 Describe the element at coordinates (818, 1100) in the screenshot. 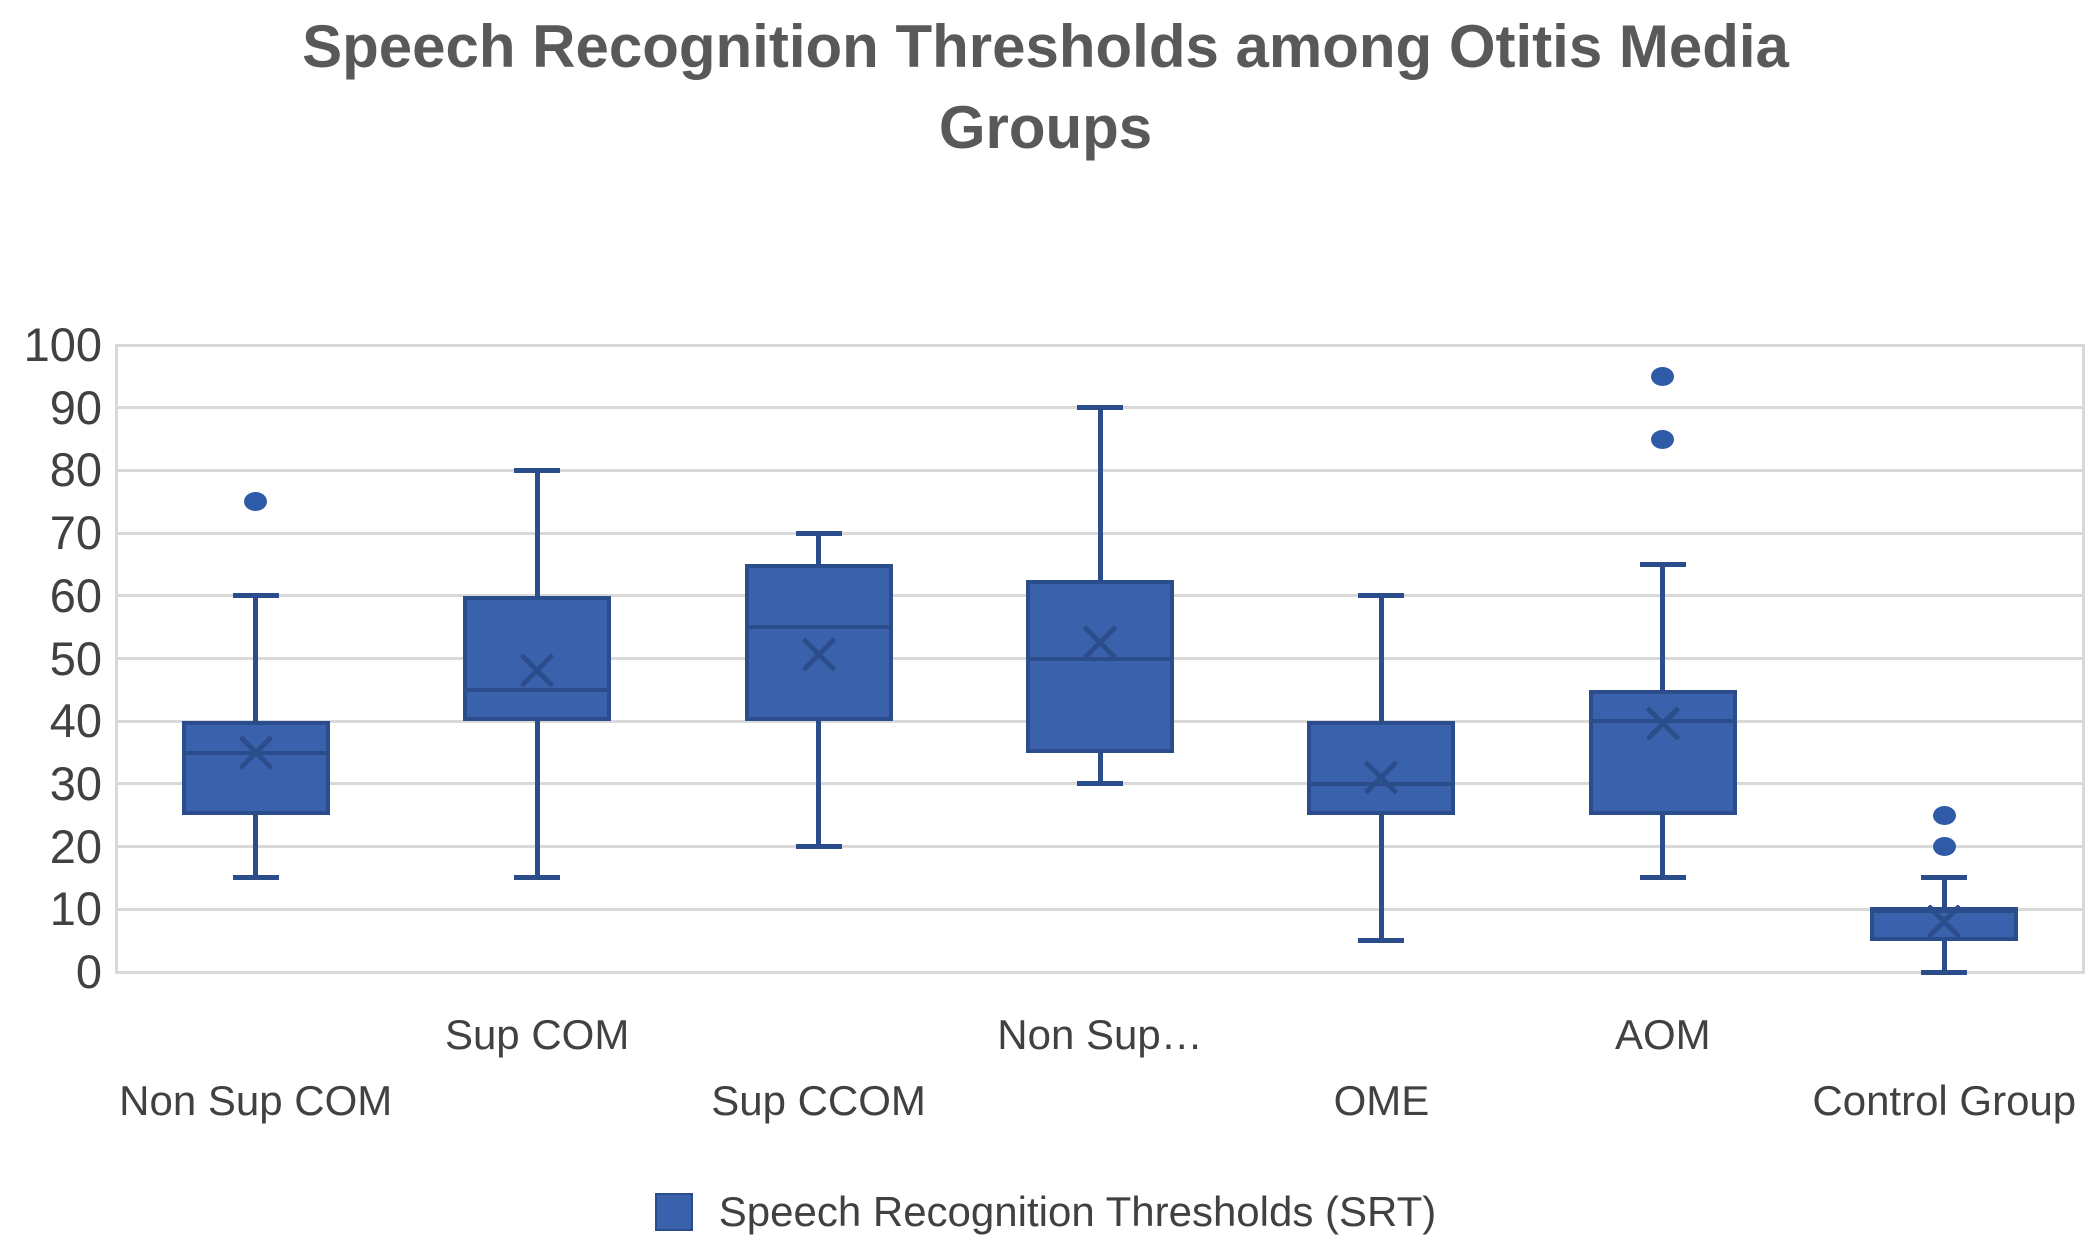

I see `x-axis-label: Sup CCOM` at that location.